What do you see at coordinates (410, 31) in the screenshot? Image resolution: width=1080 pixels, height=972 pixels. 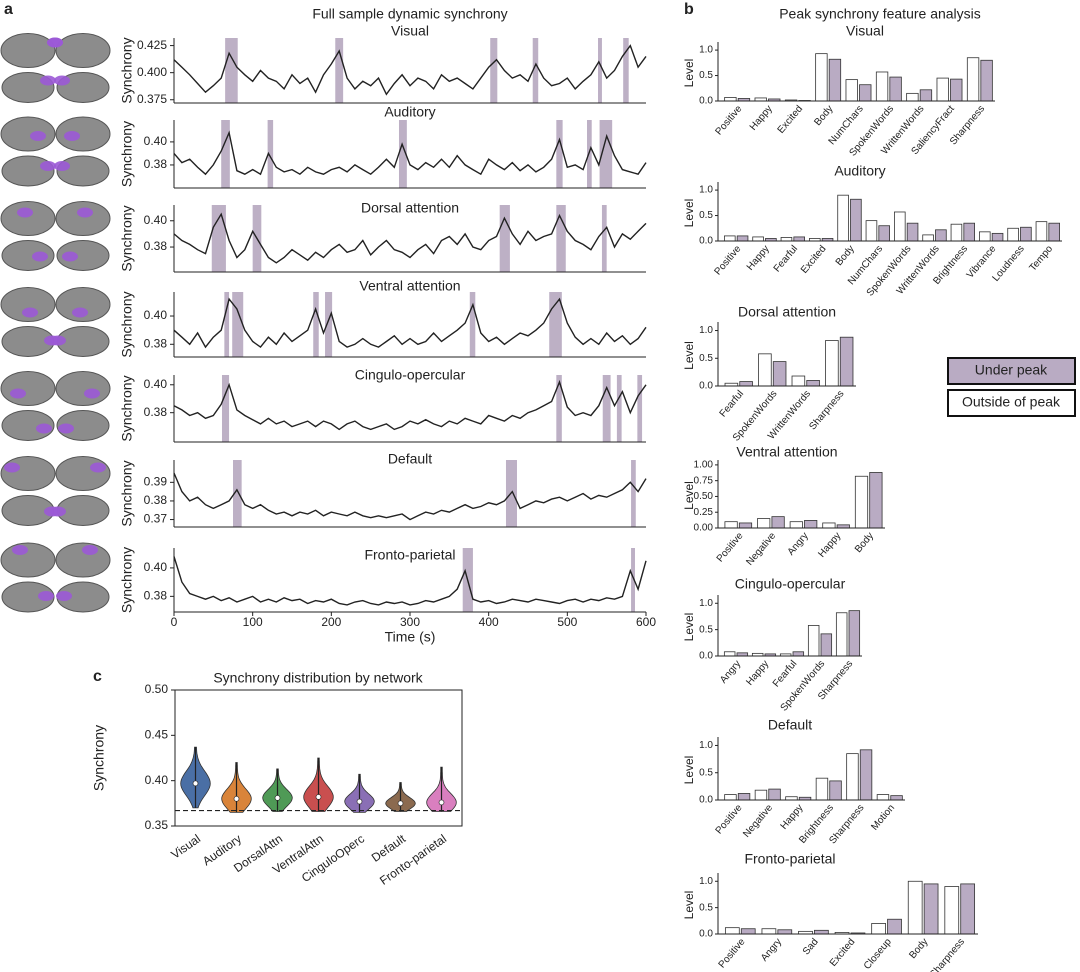 I see `panel-subtitle: Visual` at bounding box center [410, 31].